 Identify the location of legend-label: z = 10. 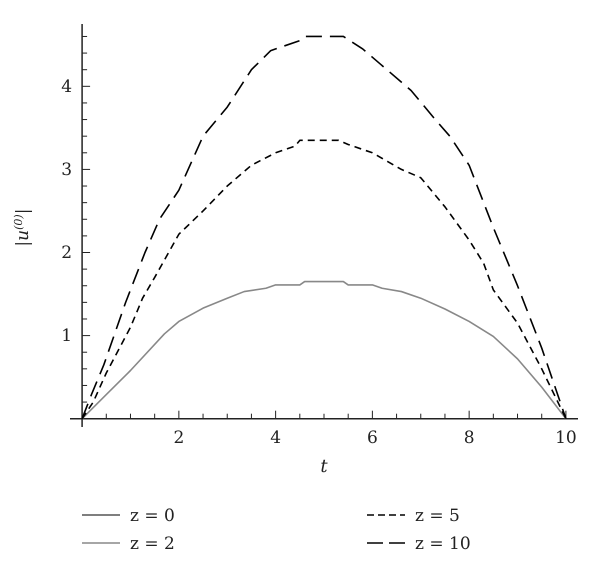
(443, 544).